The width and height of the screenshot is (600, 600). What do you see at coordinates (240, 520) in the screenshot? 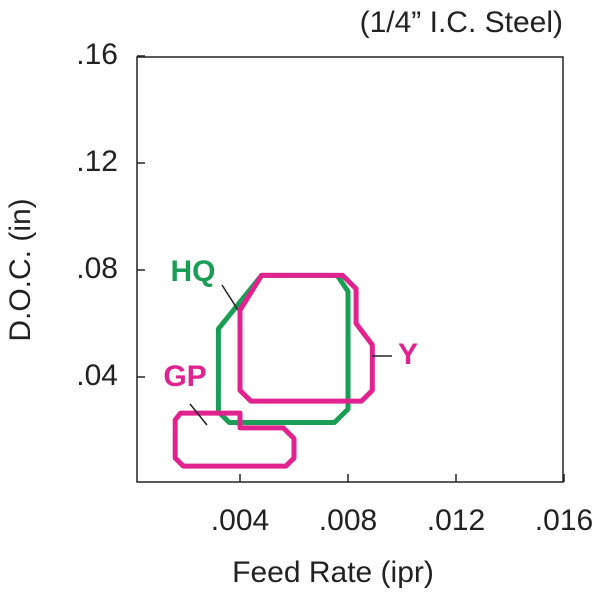
I see `x-tick-label: .004` at bounding box center [240, 520].